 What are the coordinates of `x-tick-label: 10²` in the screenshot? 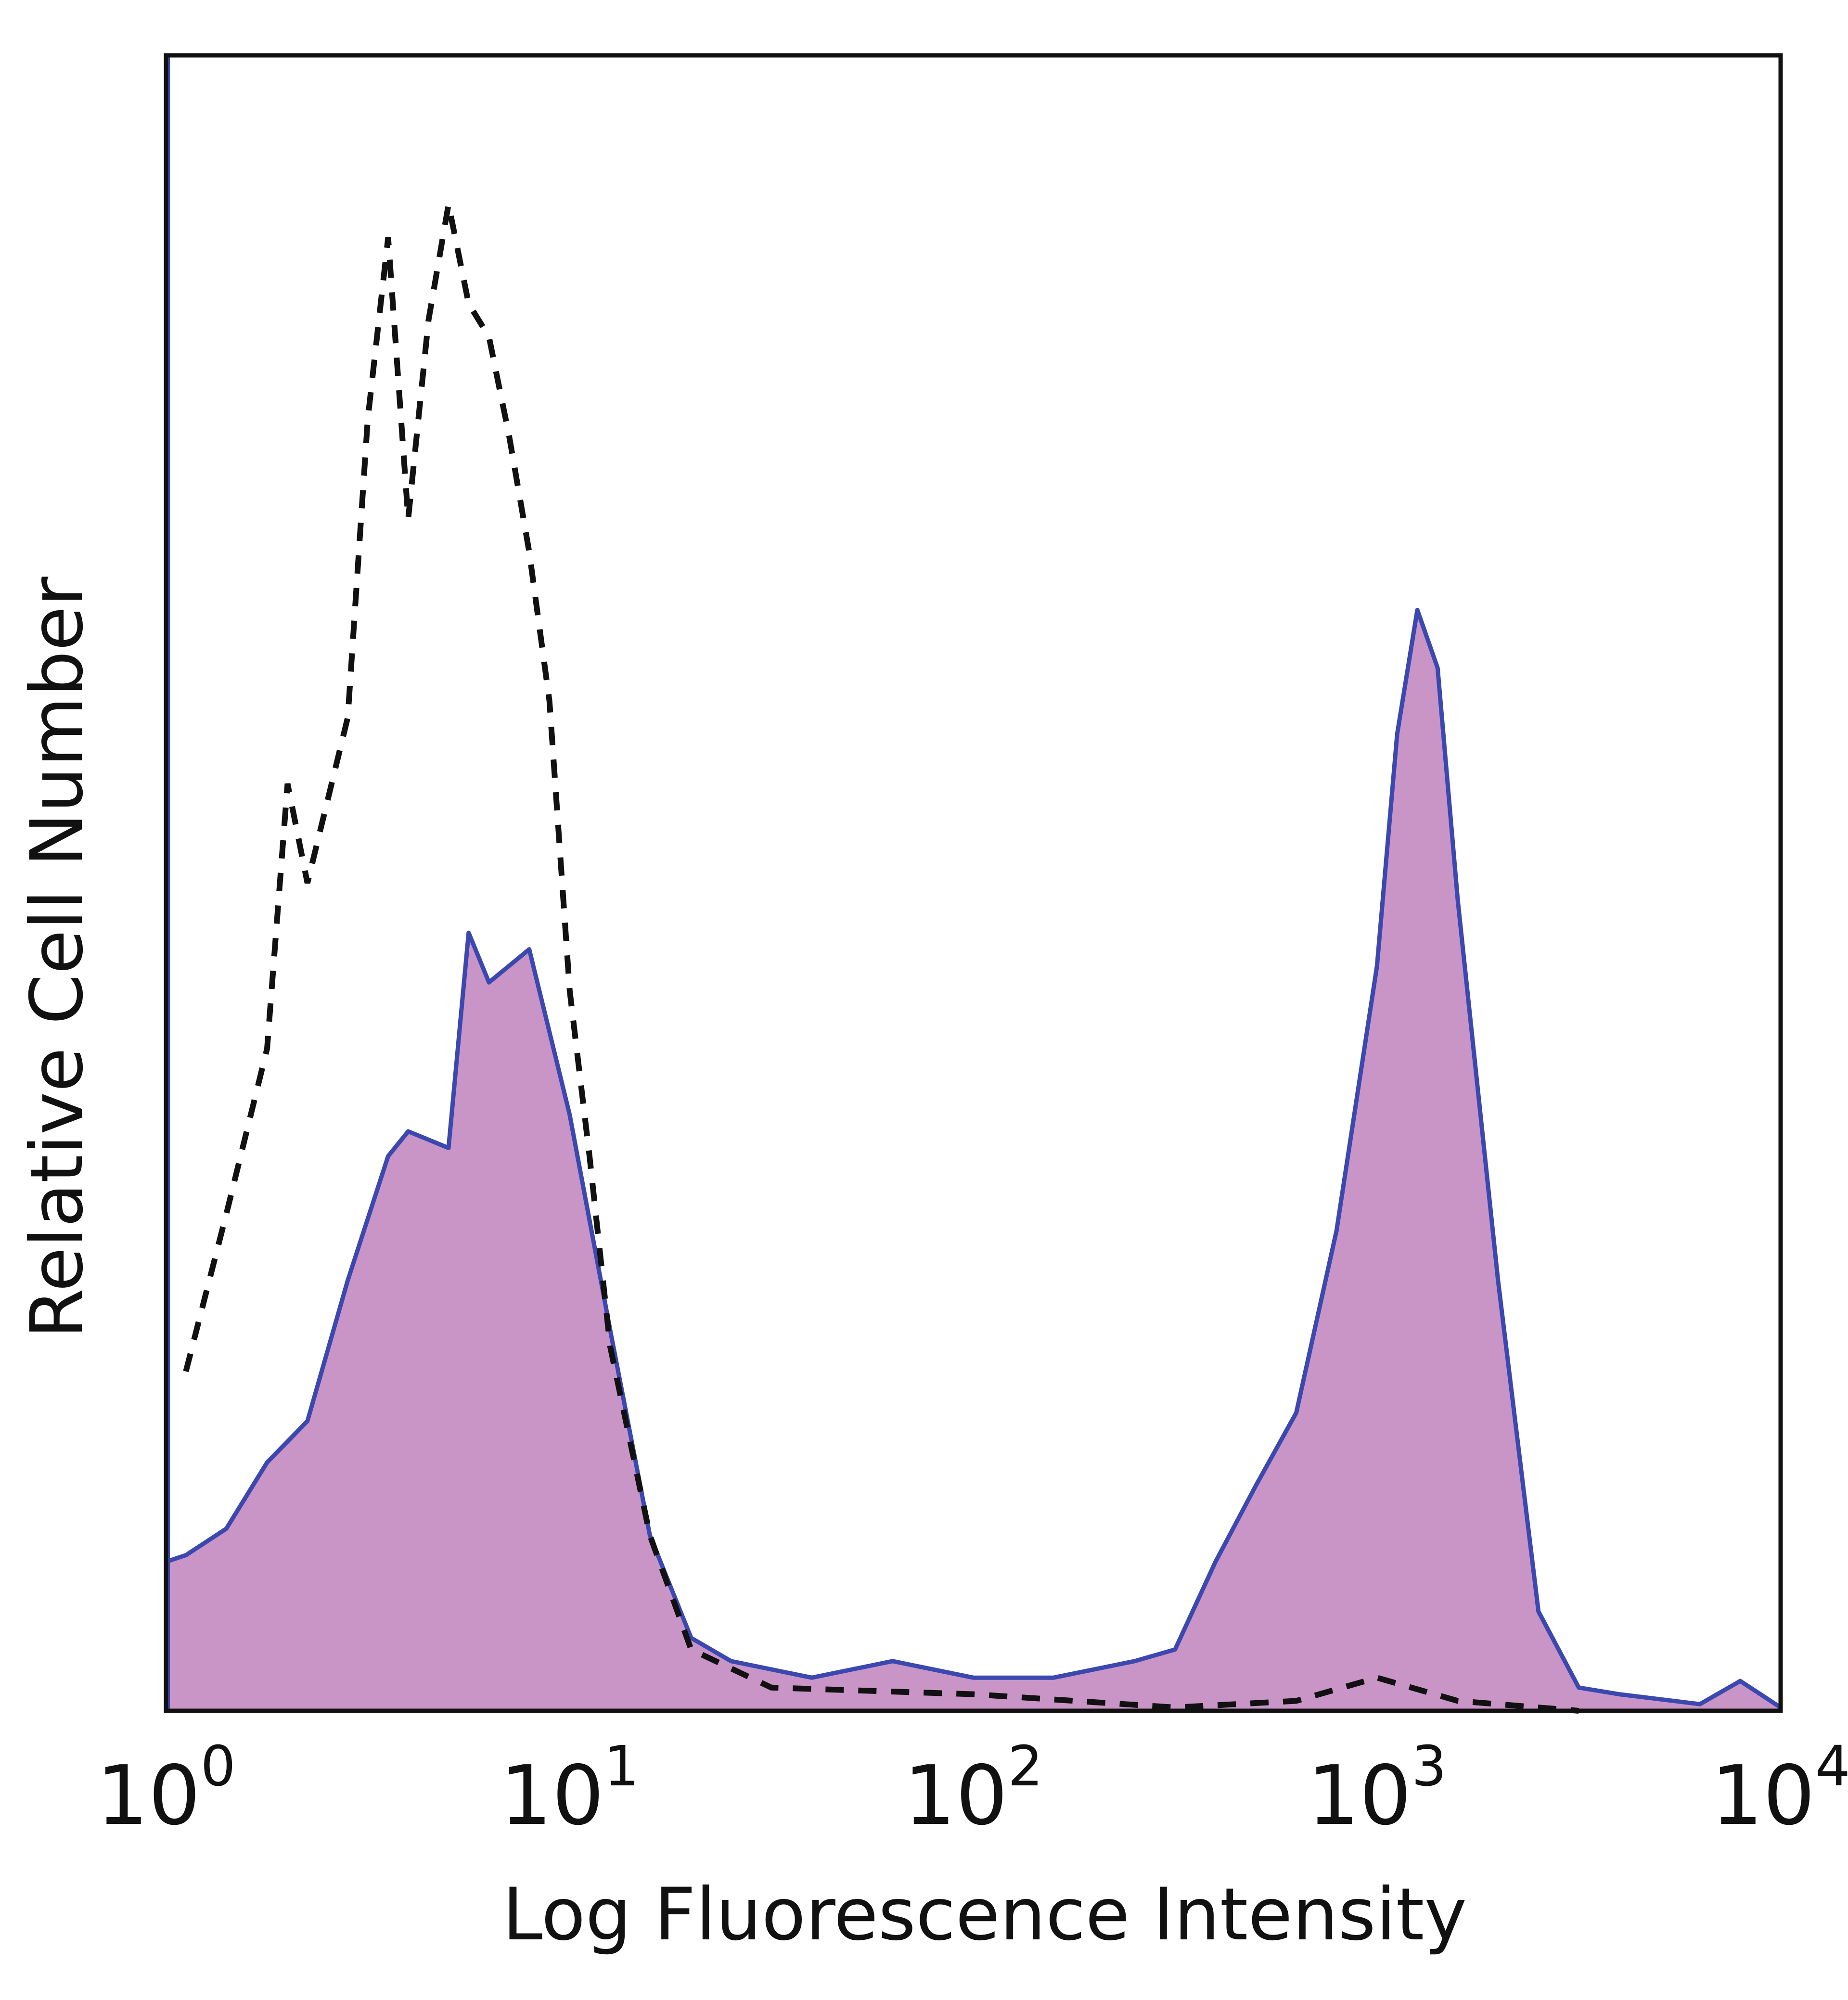 It's located at (973, 1789).